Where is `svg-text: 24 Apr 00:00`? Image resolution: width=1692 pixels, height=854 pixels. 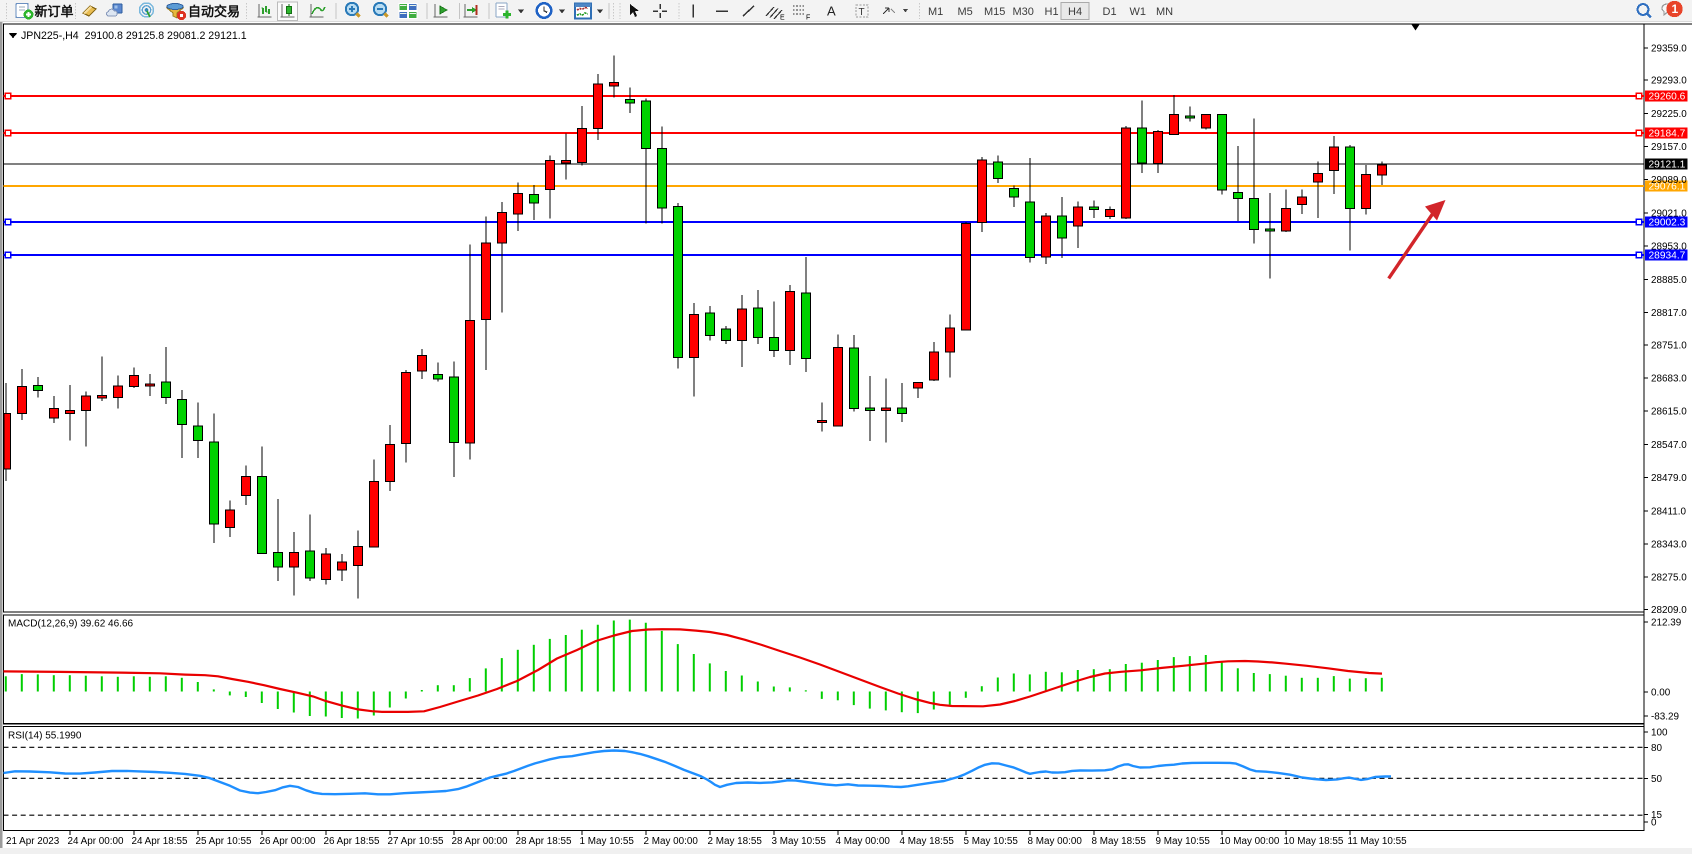
svg-text: 24 Apr 00:00 is located at coordinates (96, 841).